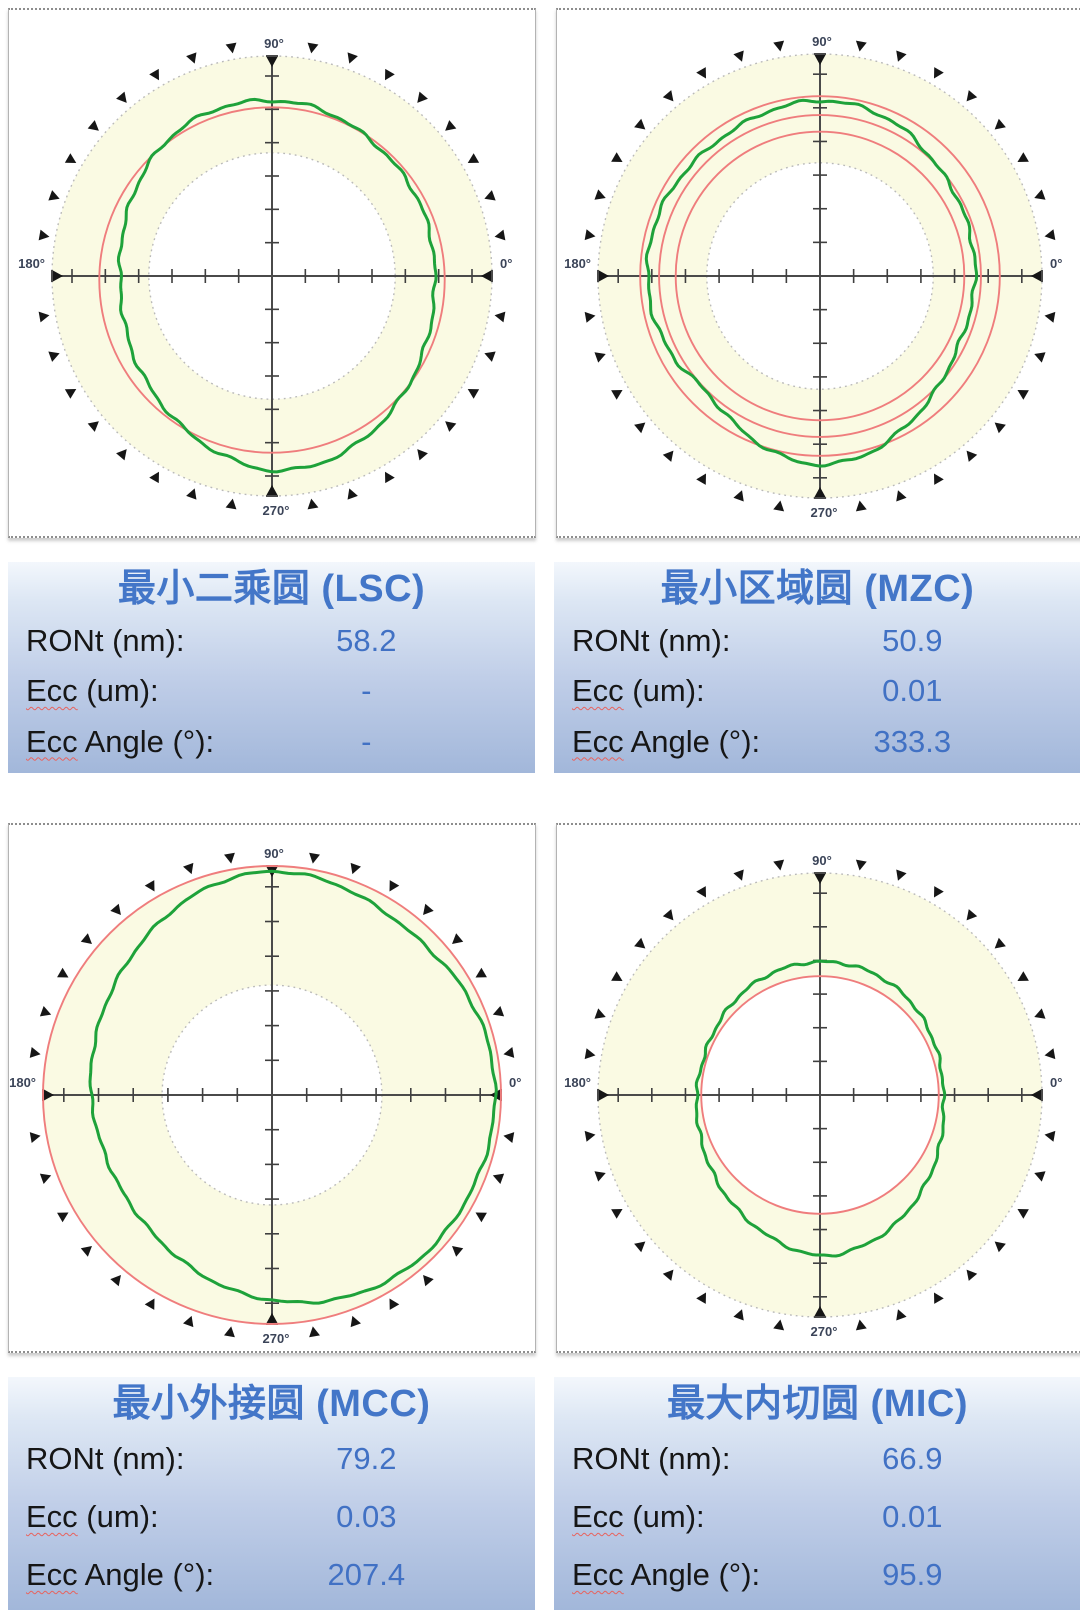 The width and height of the screenshot is (1080, 1620). What do you see at coordinates (366, 1574) in the screenshot?
I see `ecc-angle-value: 207.4` at bounding box center [366, 1574].